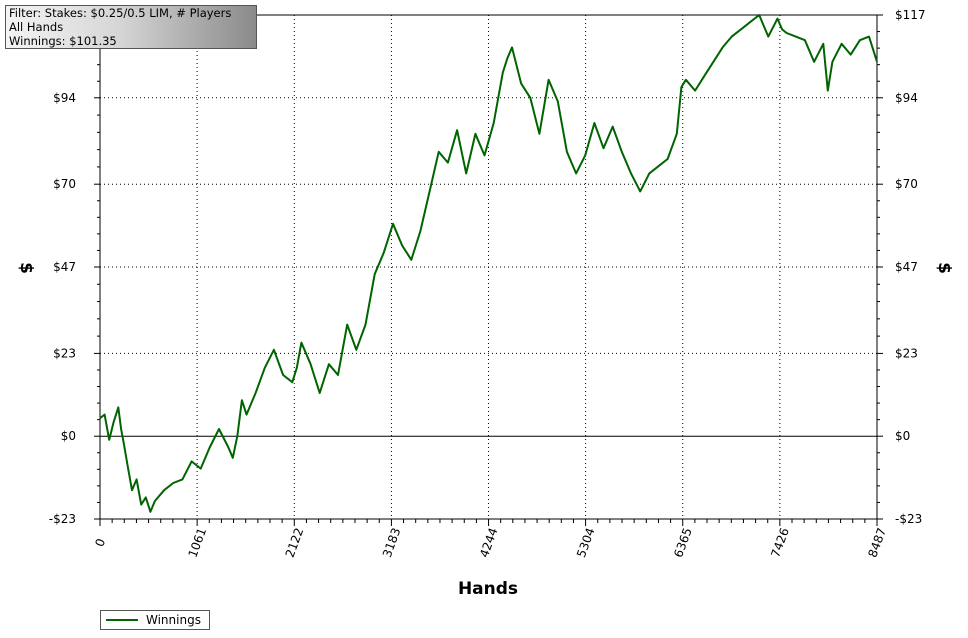 The height and width of the screenshot is (638, 968). Describe the element at coordinates (63, 41) in the screenshot. I see `winnings-summary-text: Winnings: $101.35` at that location.